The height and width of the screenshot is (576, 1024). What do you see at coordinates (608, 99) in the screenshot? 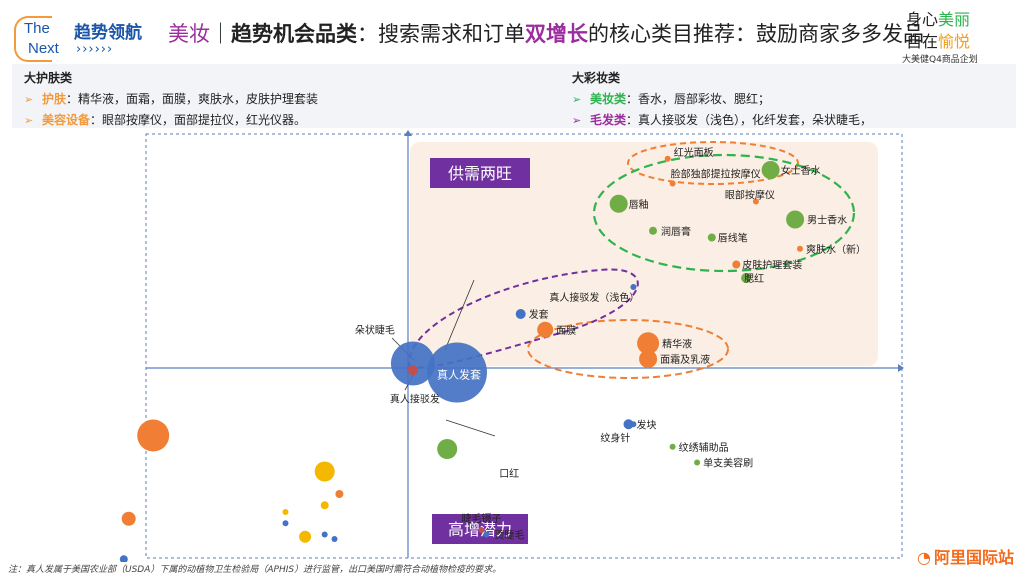
I see `info-key: 美妆类` at bounding box center [608, 99].